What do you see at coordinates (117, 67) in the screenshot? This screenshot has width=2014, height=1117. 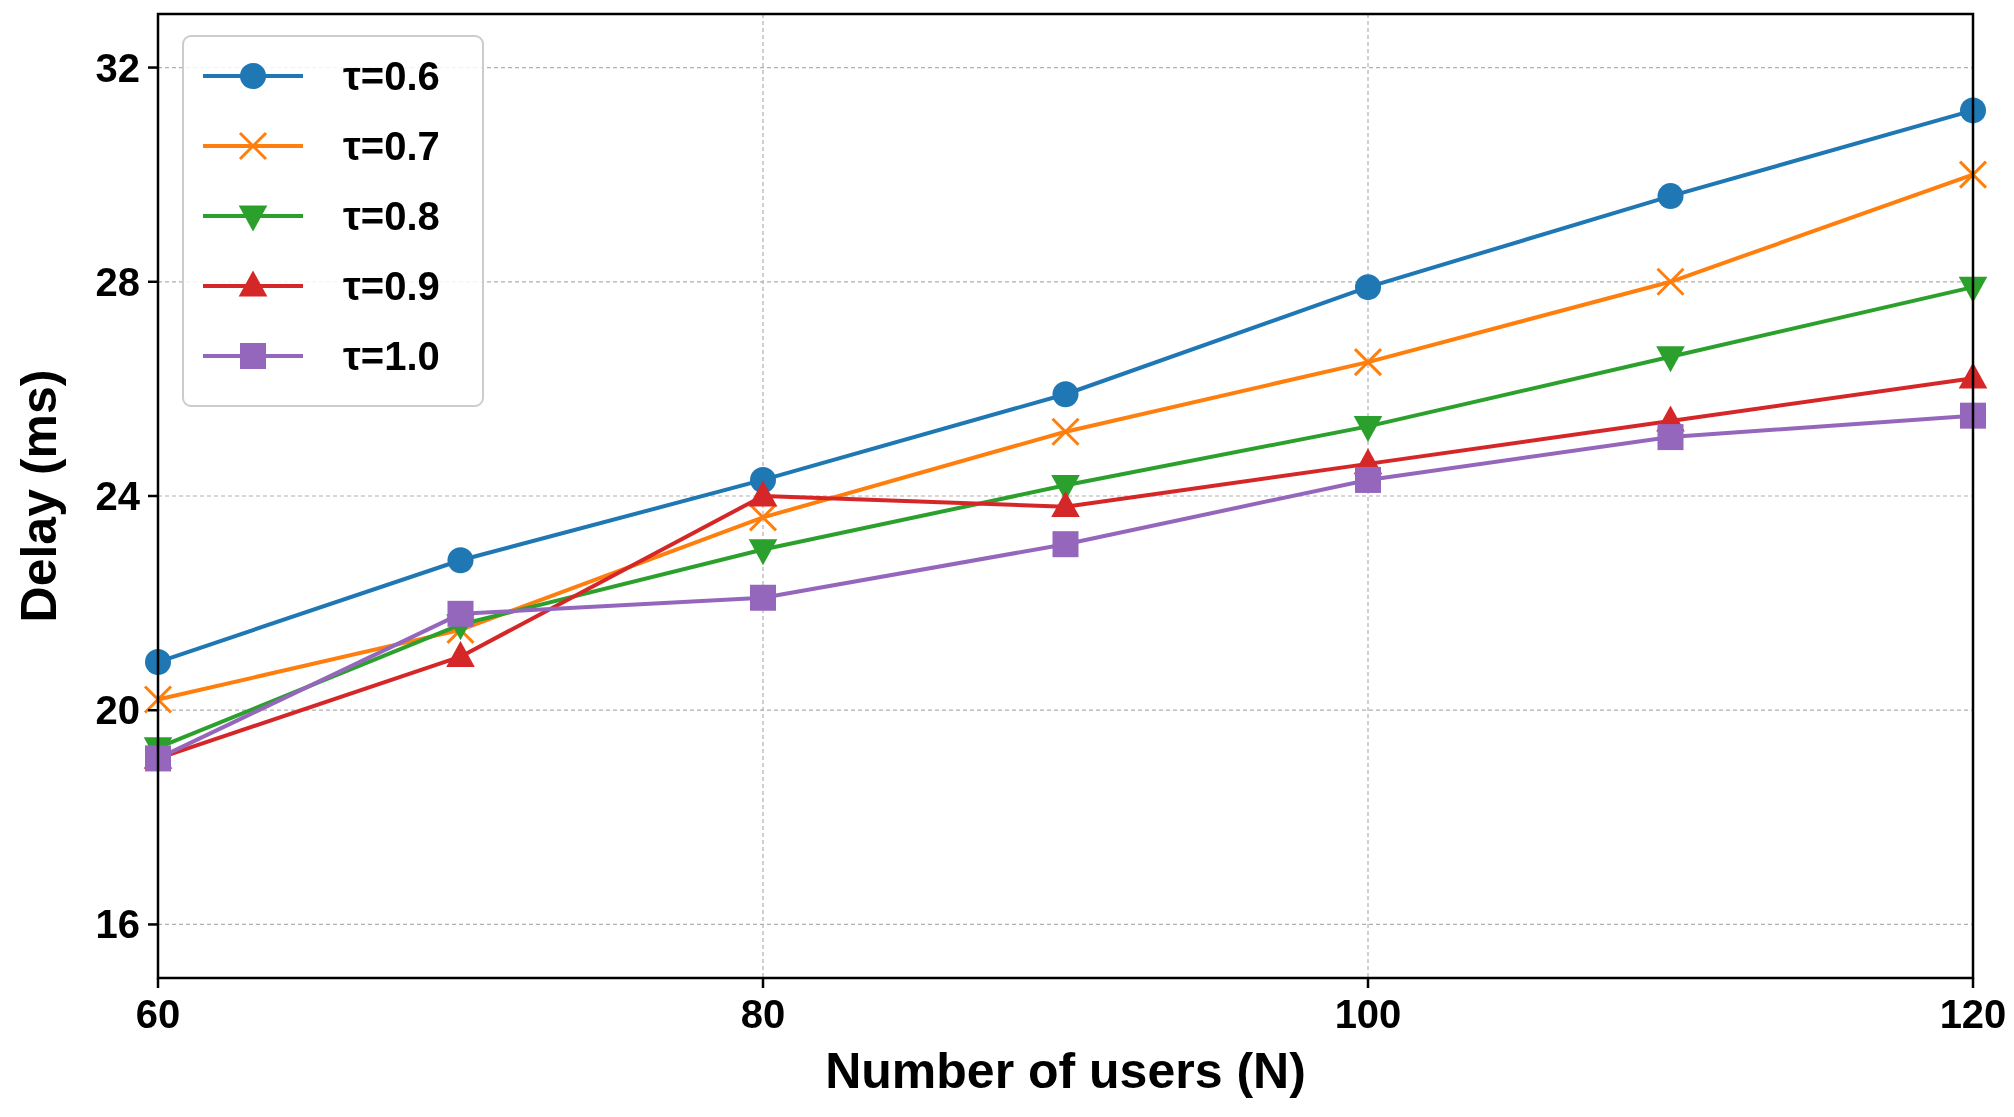 I see `y-tick-label: 32` at bounding box center [117, 67].